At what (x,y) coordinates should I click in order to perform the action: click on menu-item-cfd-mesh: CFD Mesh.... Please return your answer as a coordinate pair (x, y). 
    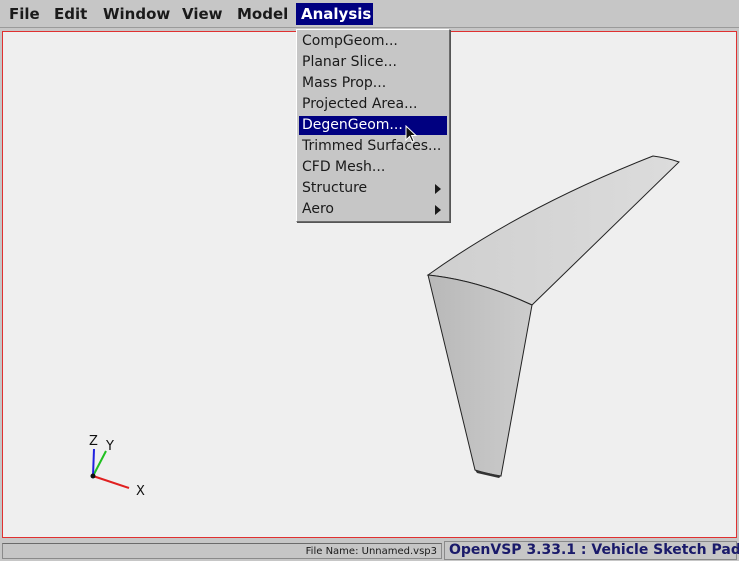
    Looking at the image, I should click on (344, 167).